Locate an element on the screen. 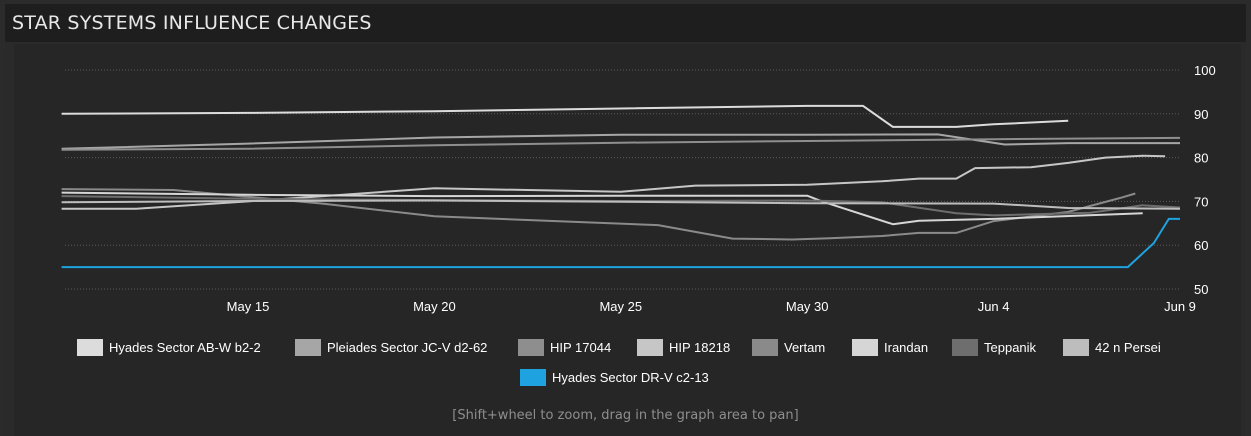 The height and width of the screenshot is (436, 1251). y-tick-label: 90 is located at coordinates (1201, 114).